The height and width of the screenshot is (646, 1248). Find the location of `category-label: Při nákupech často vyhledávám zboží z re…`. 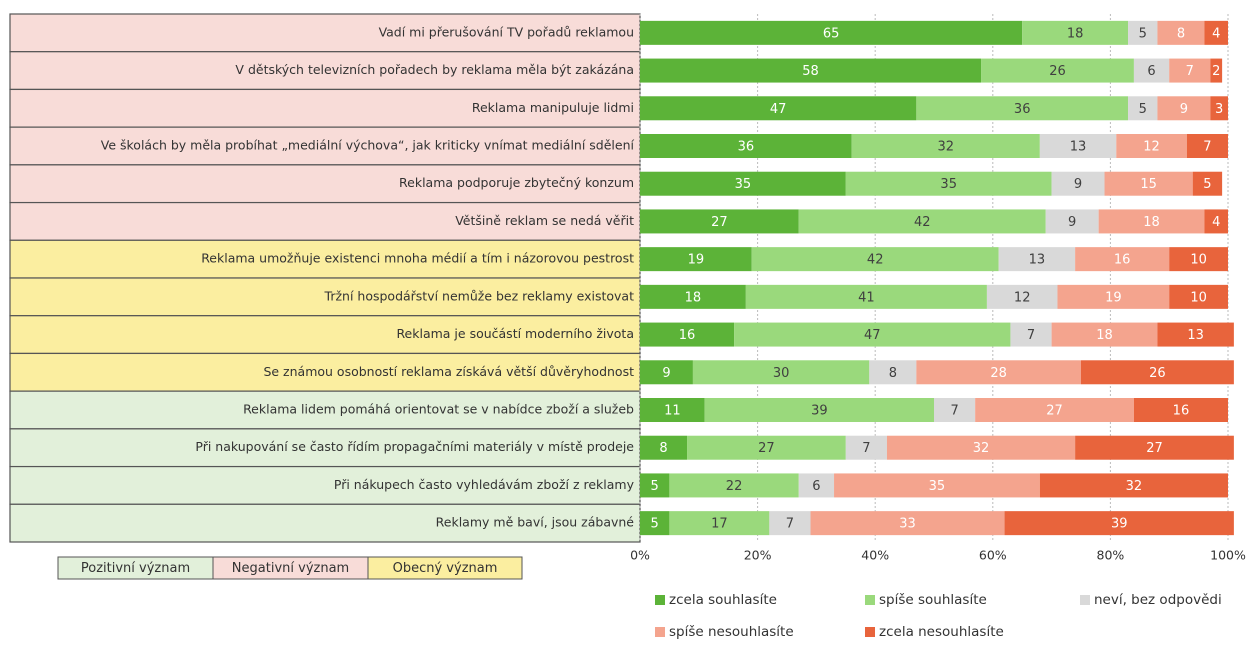

category-label: Při nákupech často vyhledávám zboží z re… is located at coordinates (484, 484).